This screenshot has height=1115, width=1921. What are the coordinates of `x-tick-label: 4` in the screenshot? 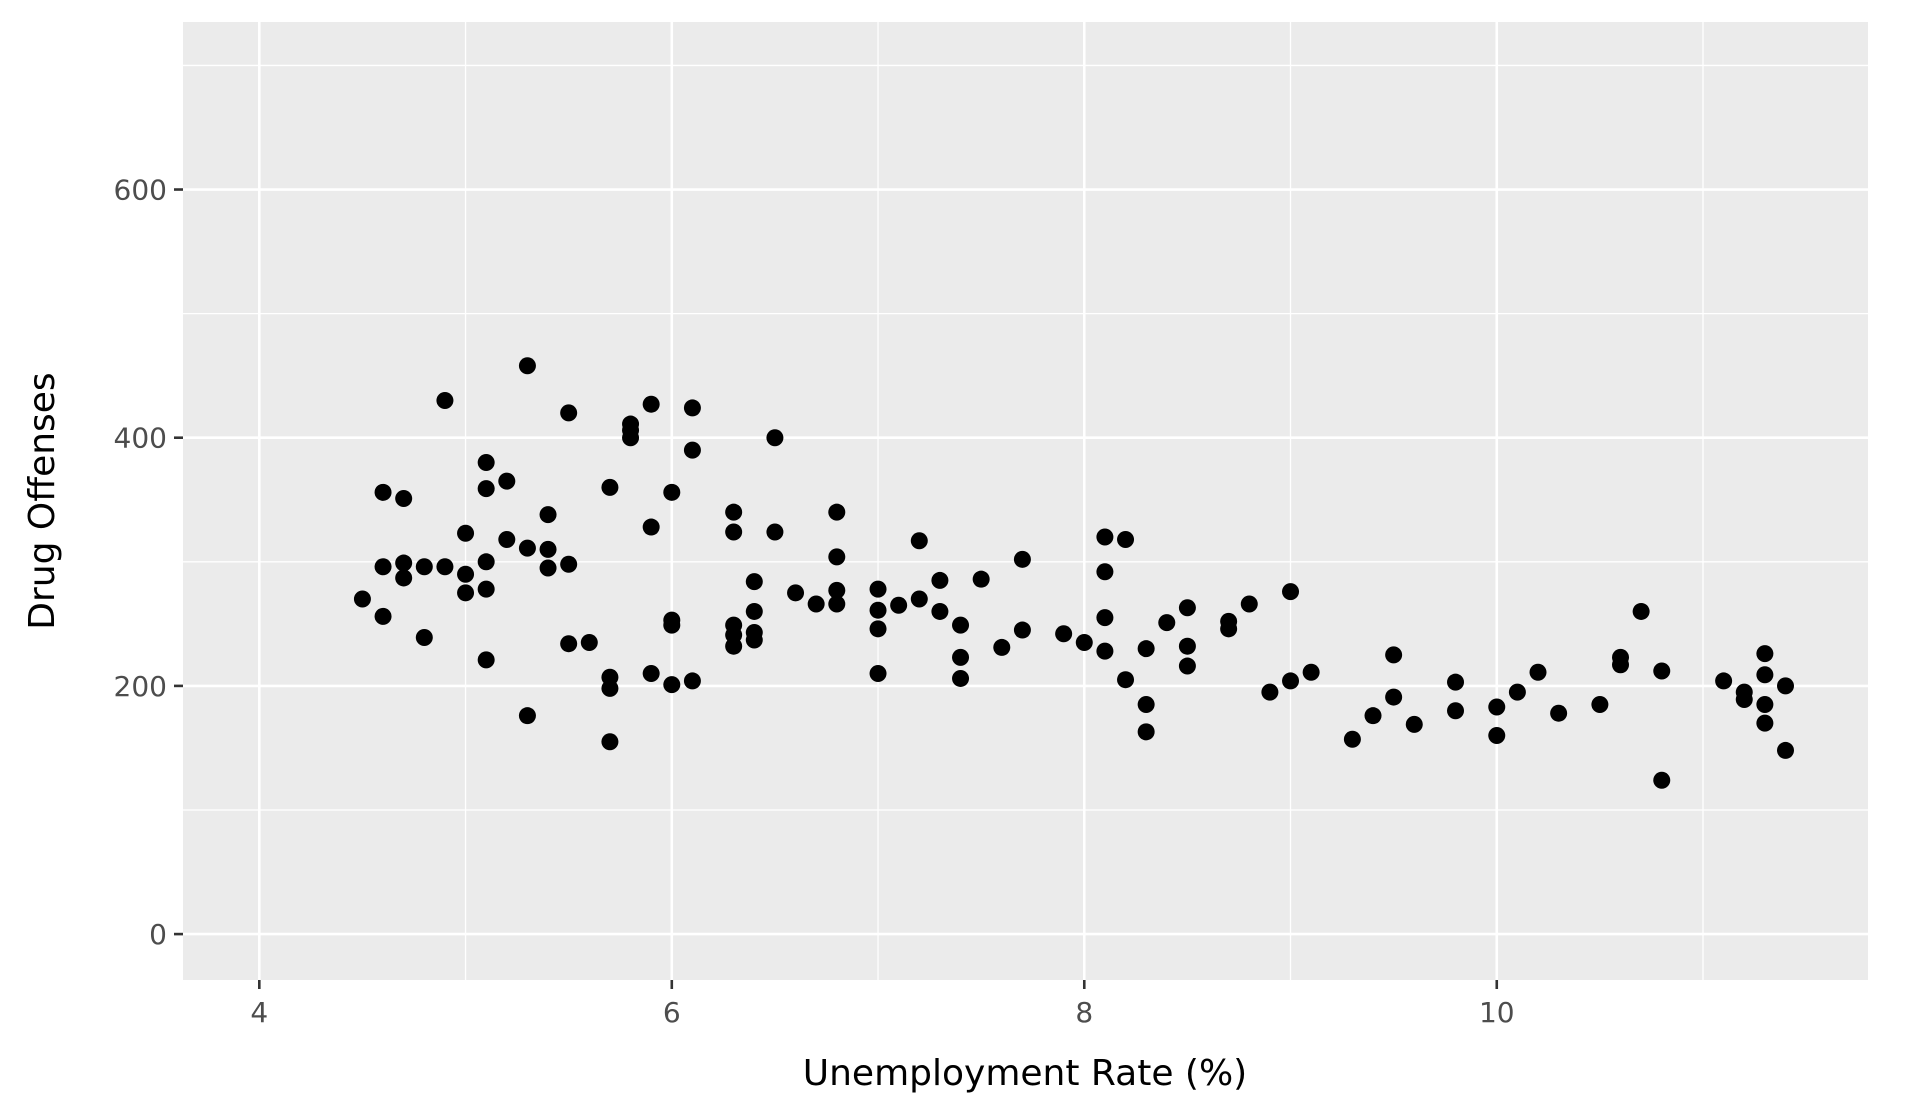 It's located at (259, 1012).